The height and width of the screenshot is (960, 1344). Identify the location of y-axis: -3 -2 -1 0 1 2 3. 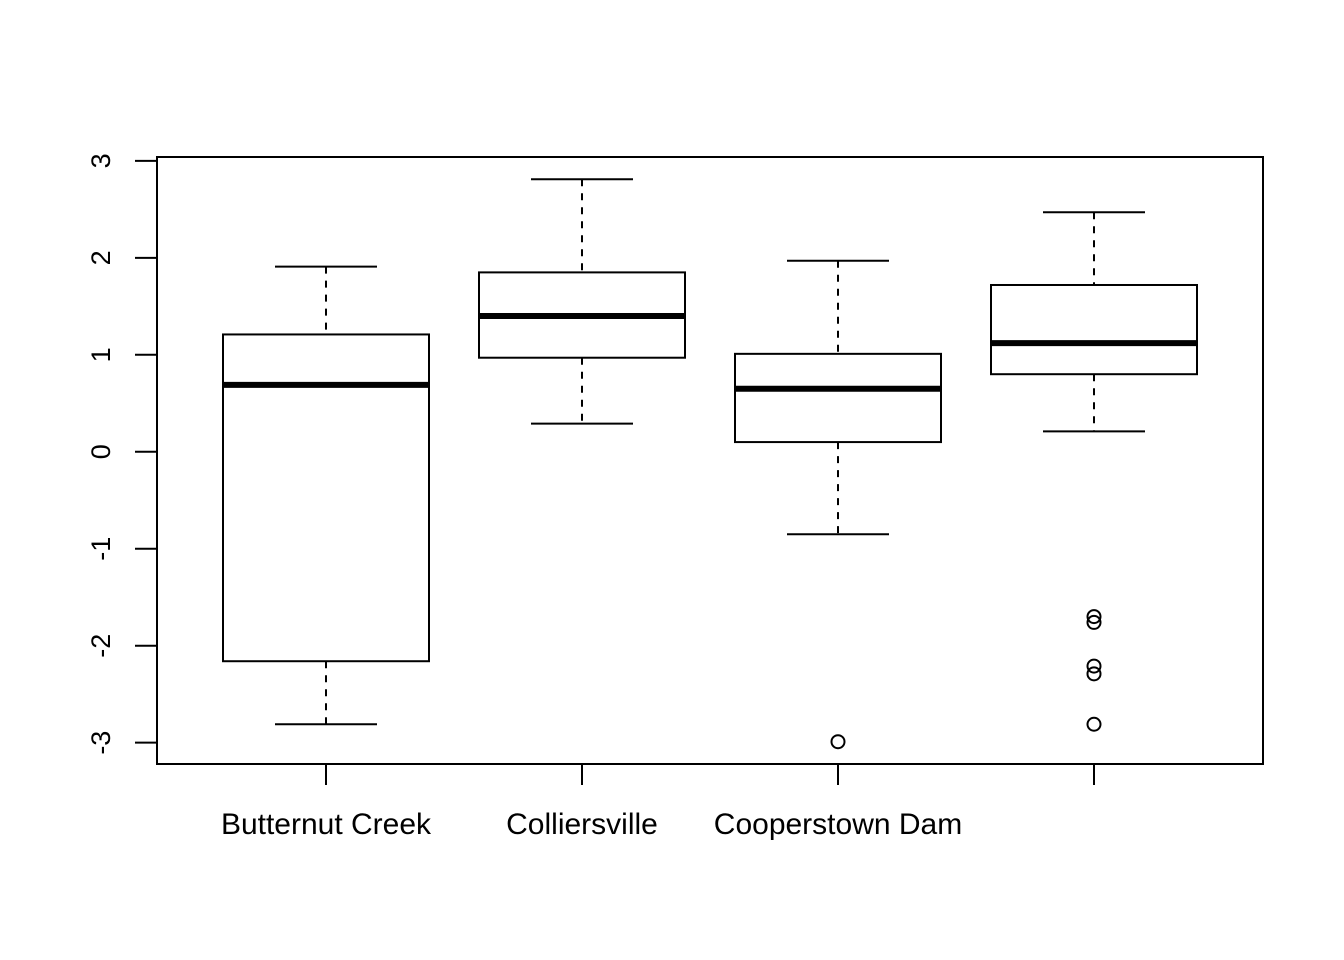
(122, 454).